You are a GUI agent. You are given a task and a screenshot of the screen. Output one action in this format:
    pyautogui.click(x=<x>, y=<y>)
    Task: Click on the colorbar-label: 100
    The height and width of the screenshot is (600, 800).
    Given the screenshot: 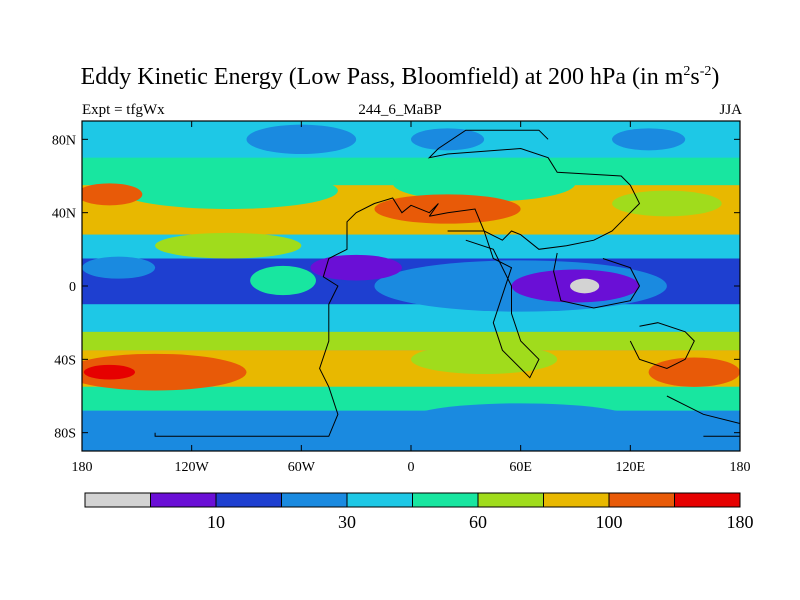 What is the action you would take?
    pyautogui.click(x=609, y=522)
    